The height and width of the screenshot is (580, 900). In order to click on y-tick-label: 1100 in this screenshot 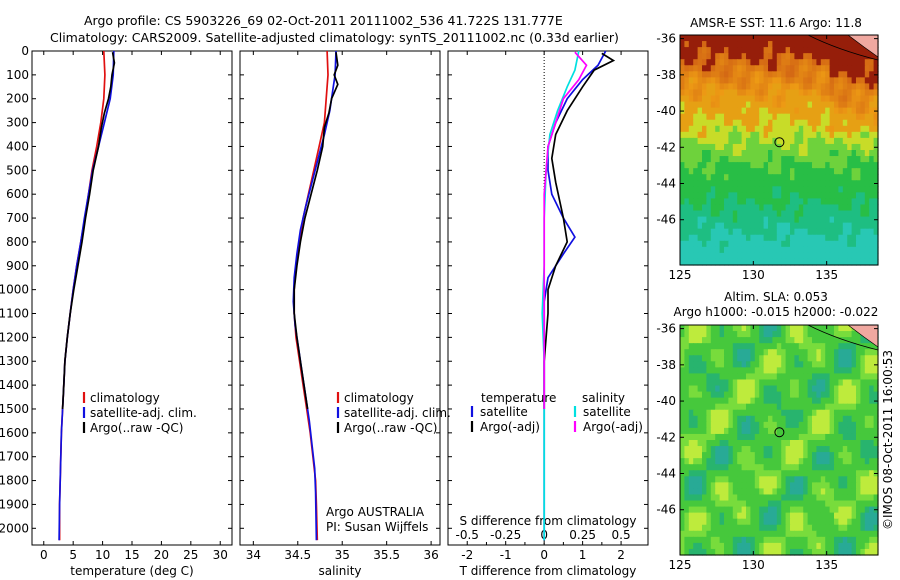, I will do `click(14, 314)`.